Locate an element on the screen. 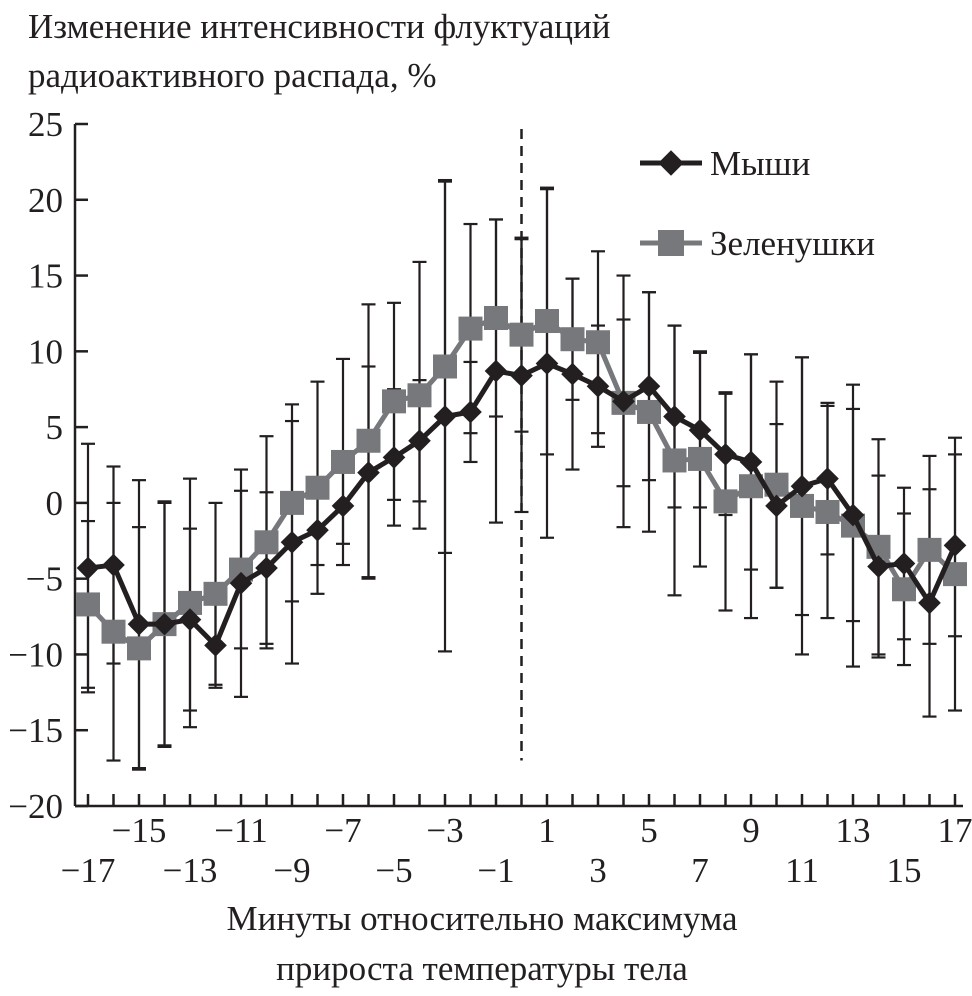 The height and width of the screenshot is (996, 972). chart-title-line-2: радиоактивного распада, % is located at coordinates (232, 75).